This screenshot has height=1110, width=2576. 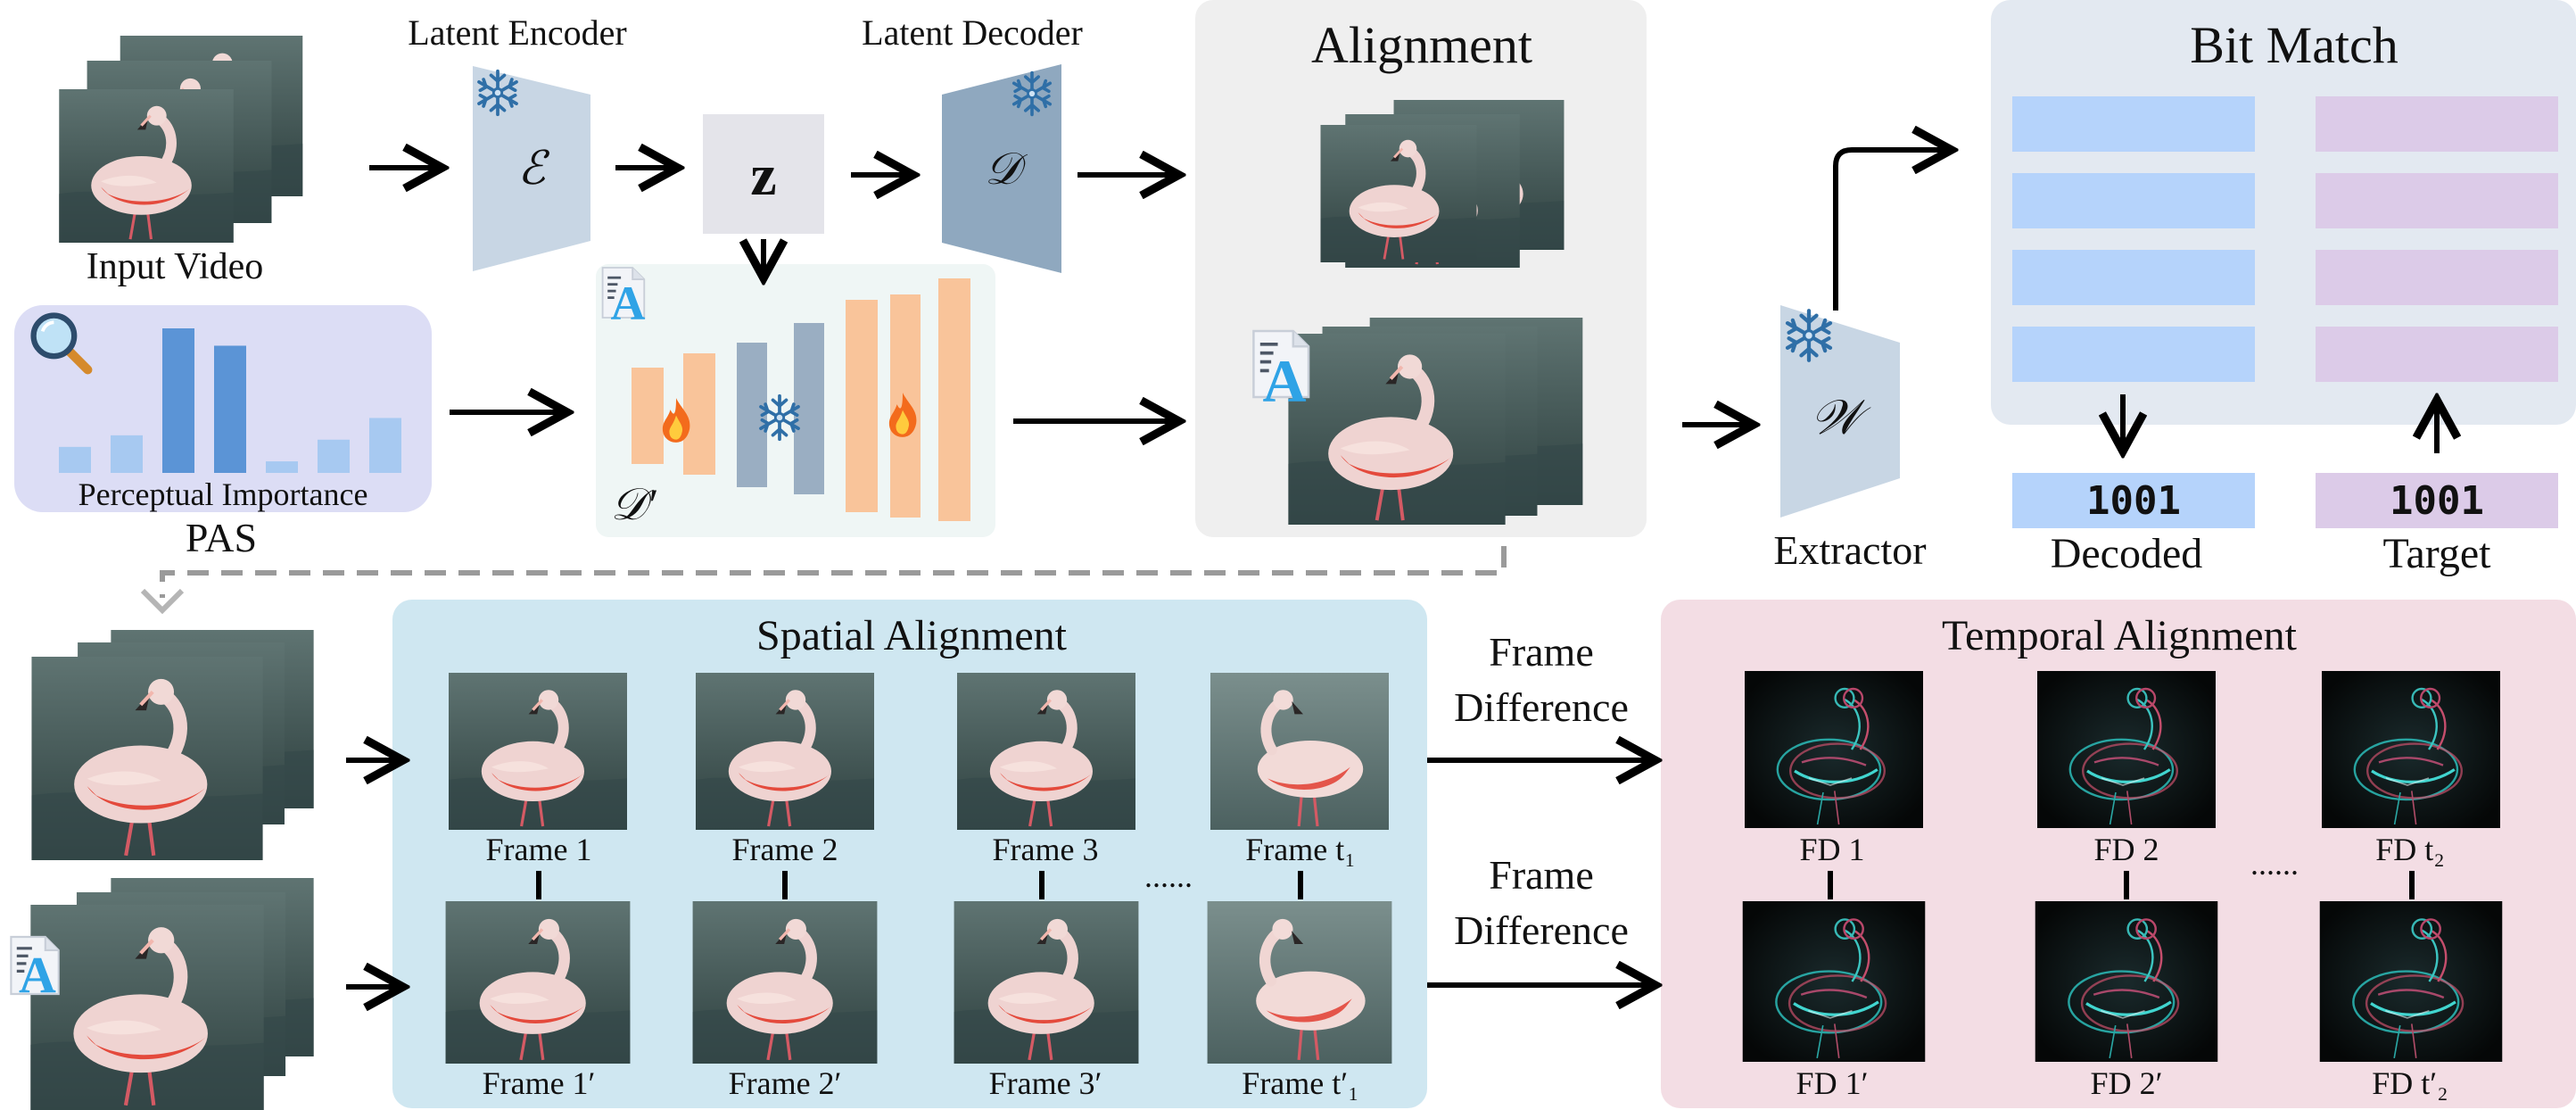 I want to click on encoder-symbol: ℰ, so click(x=533, y=169).